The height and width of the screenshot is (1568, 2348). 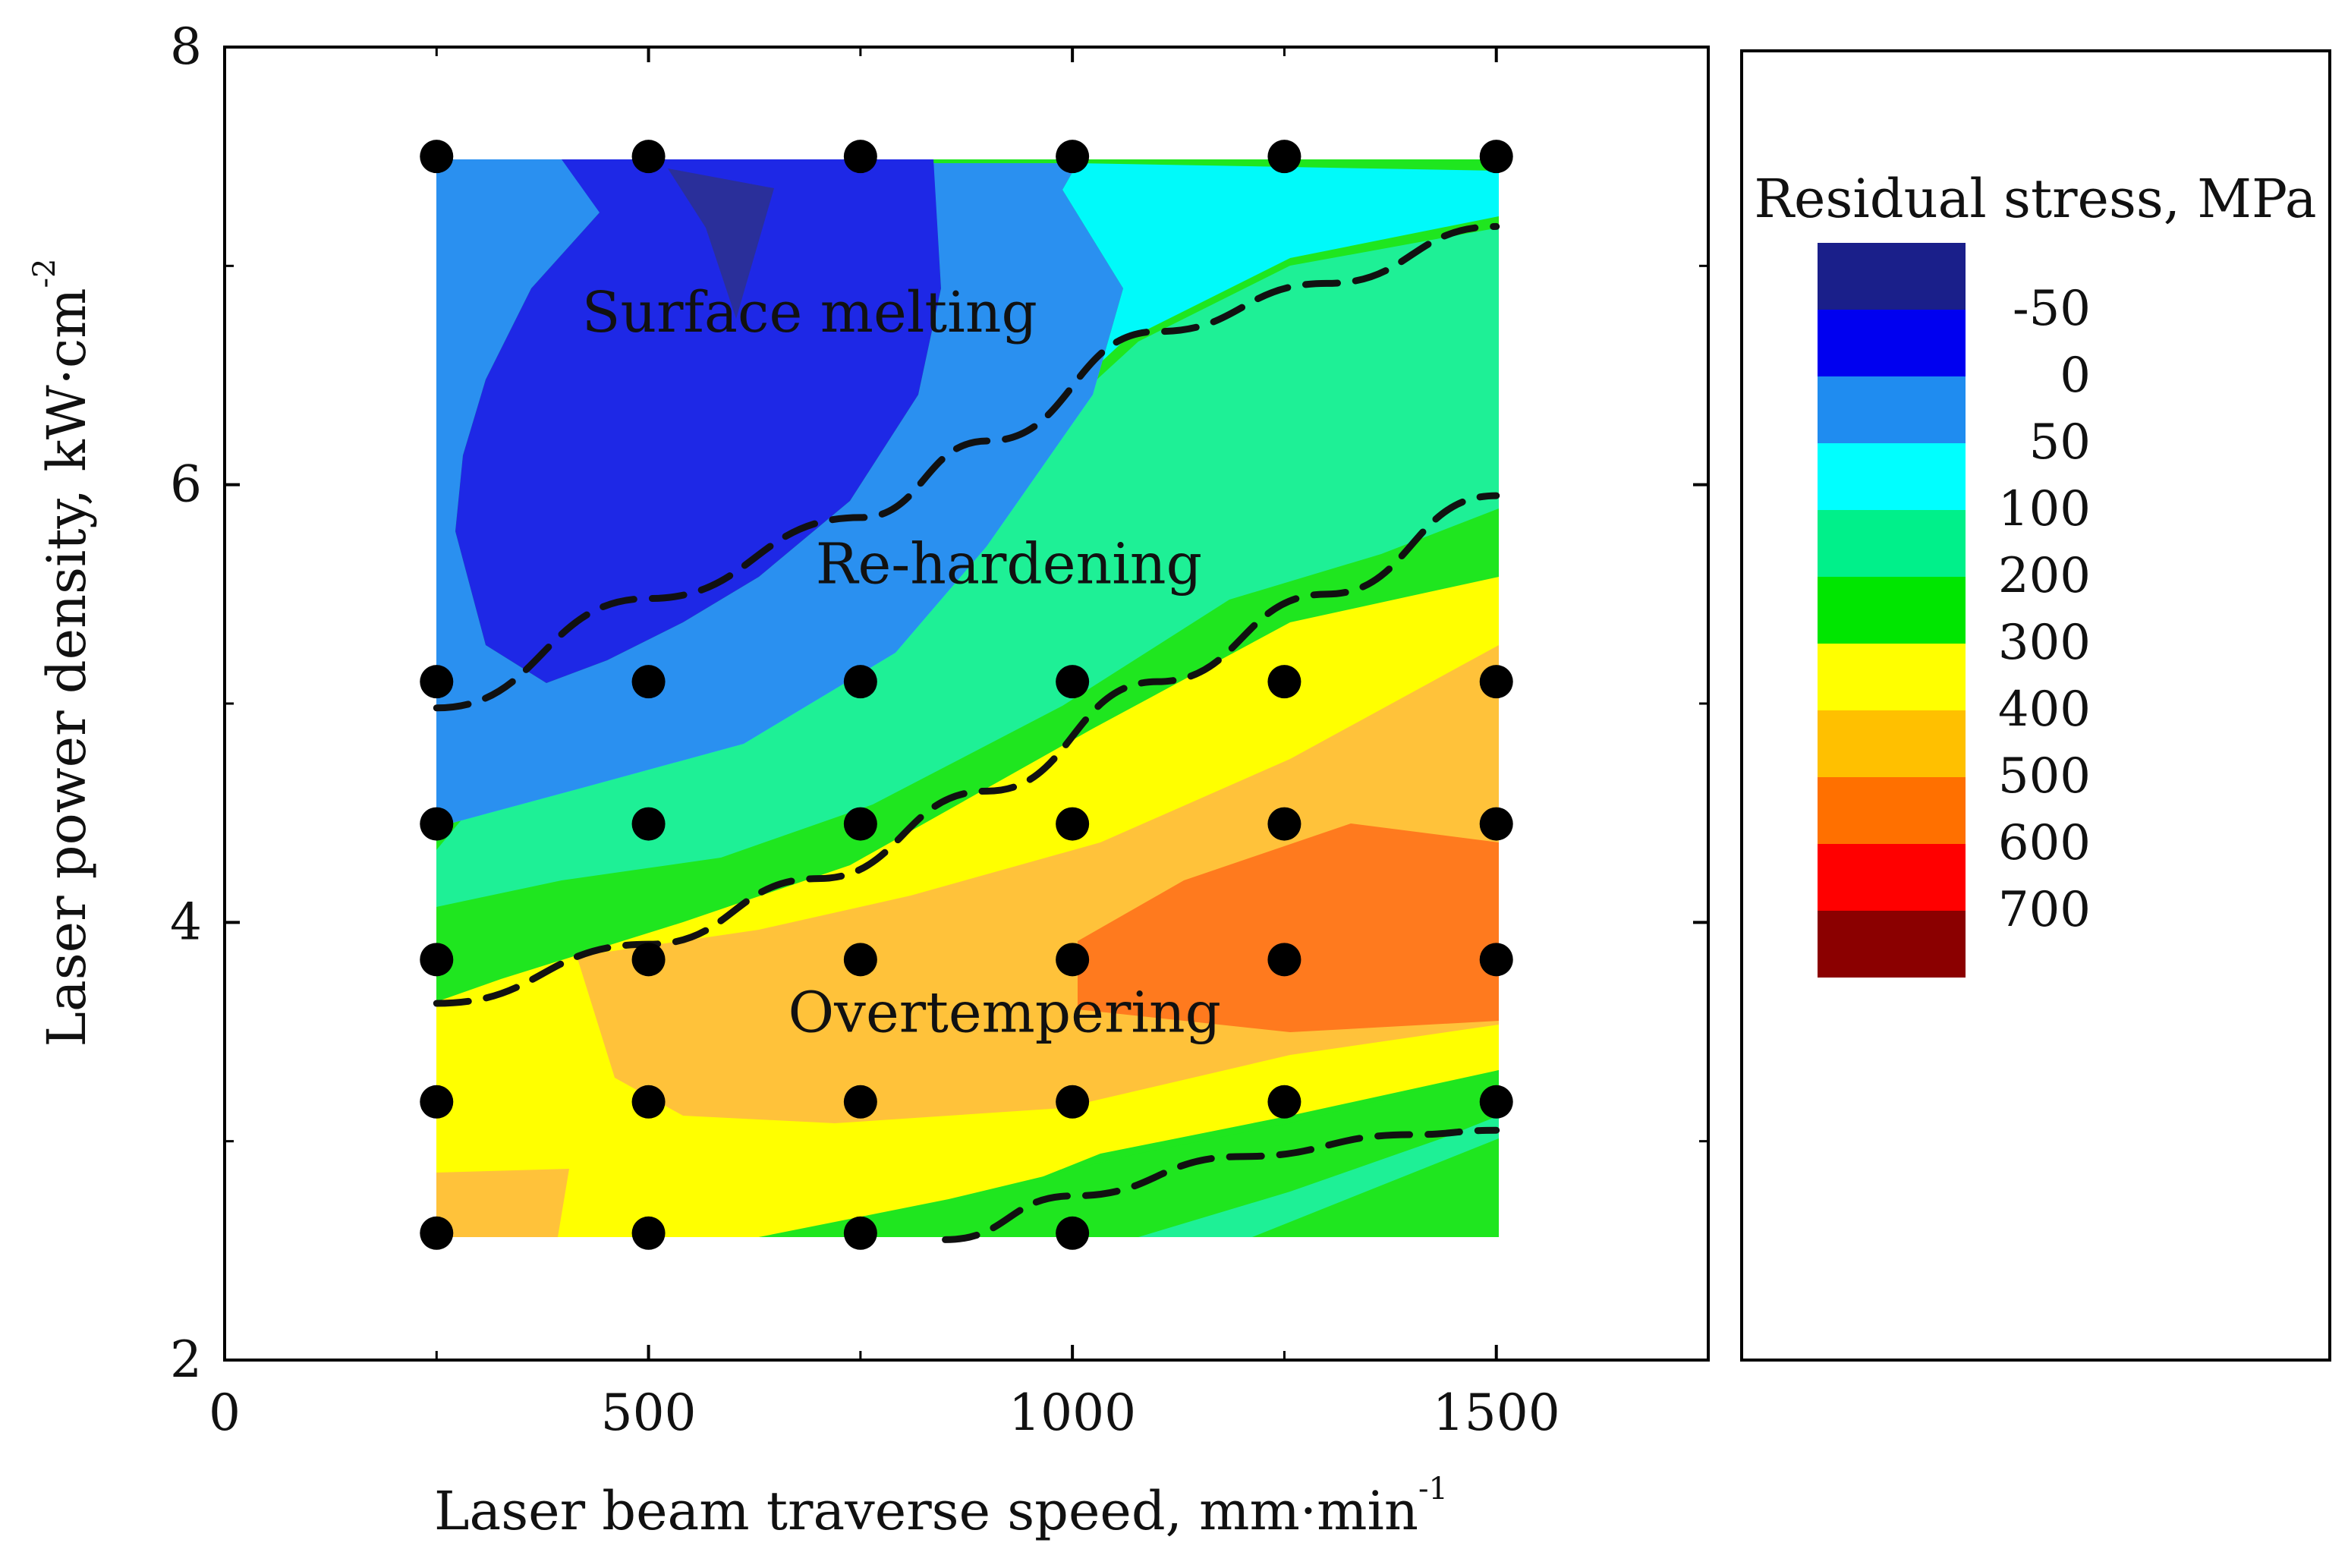 What do you see at coordinates (649, 1413) in the screenshot?
I see `x-tick-label: 500` at bounding box center [649, 1413].